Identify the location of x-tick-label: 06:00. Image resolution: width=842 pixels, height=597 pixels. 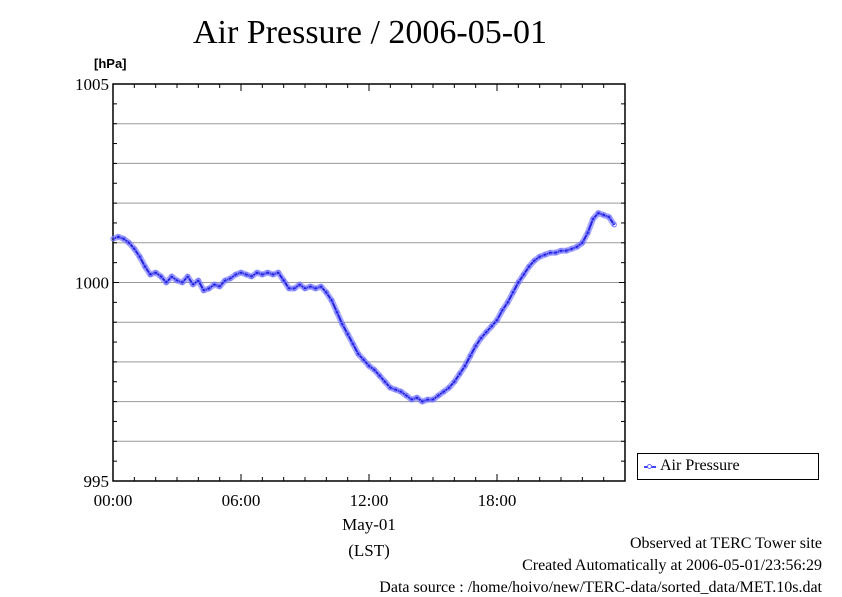
(241, 500).